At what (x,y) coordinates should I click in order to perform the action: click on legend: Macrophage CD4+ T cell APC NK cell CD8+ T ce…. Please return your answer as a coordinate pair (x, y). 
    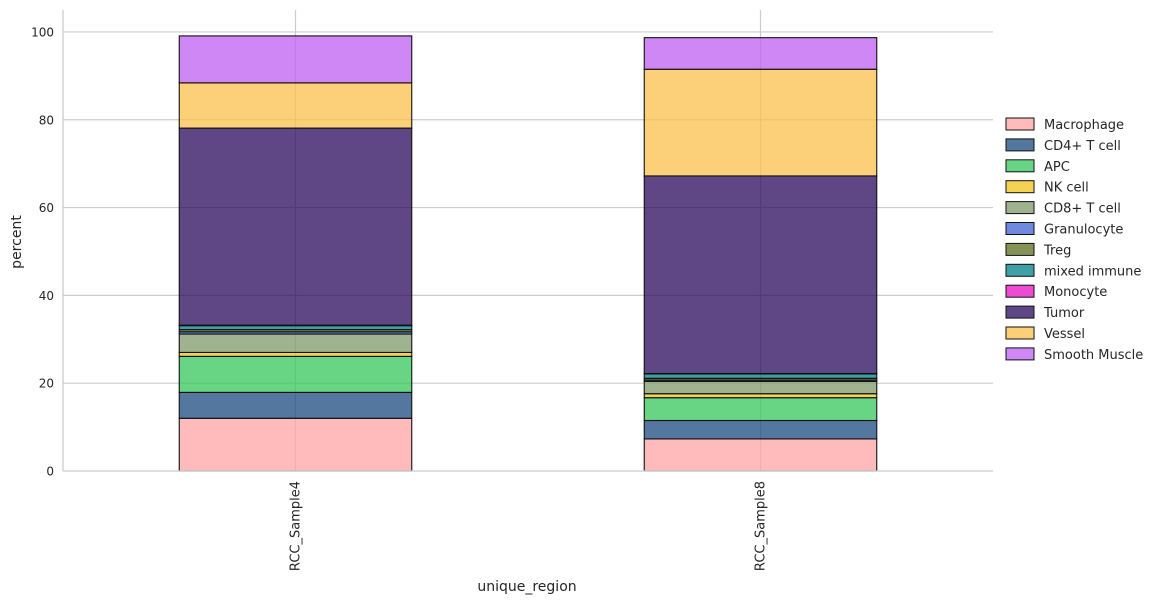
    Looking at the image, I should click on (1074, 240).